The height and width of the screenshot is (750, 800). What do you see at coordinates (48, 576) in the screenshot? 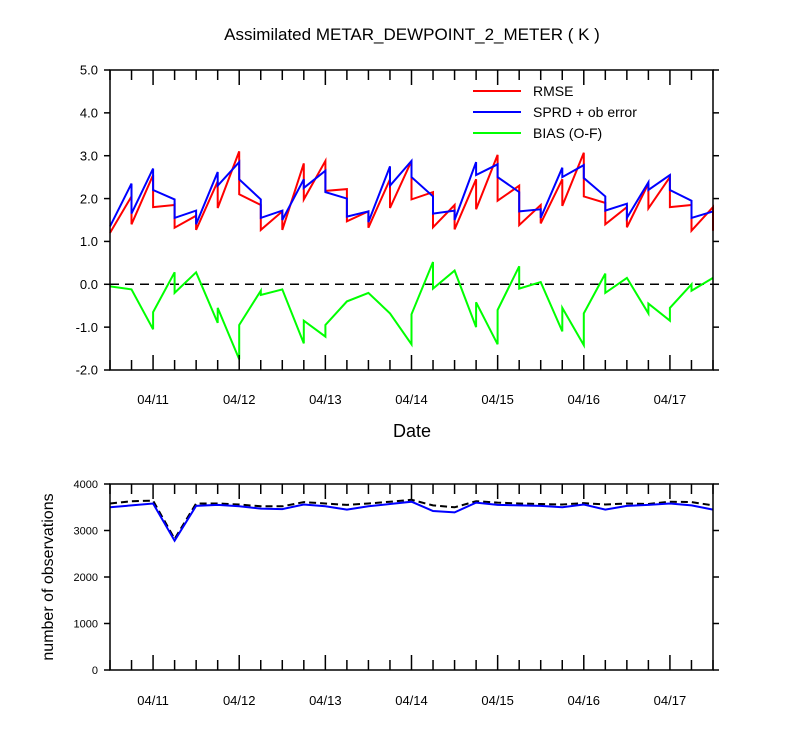
I see `bottom-y-axis-label: number of observations` at bounding box center [48, 576].